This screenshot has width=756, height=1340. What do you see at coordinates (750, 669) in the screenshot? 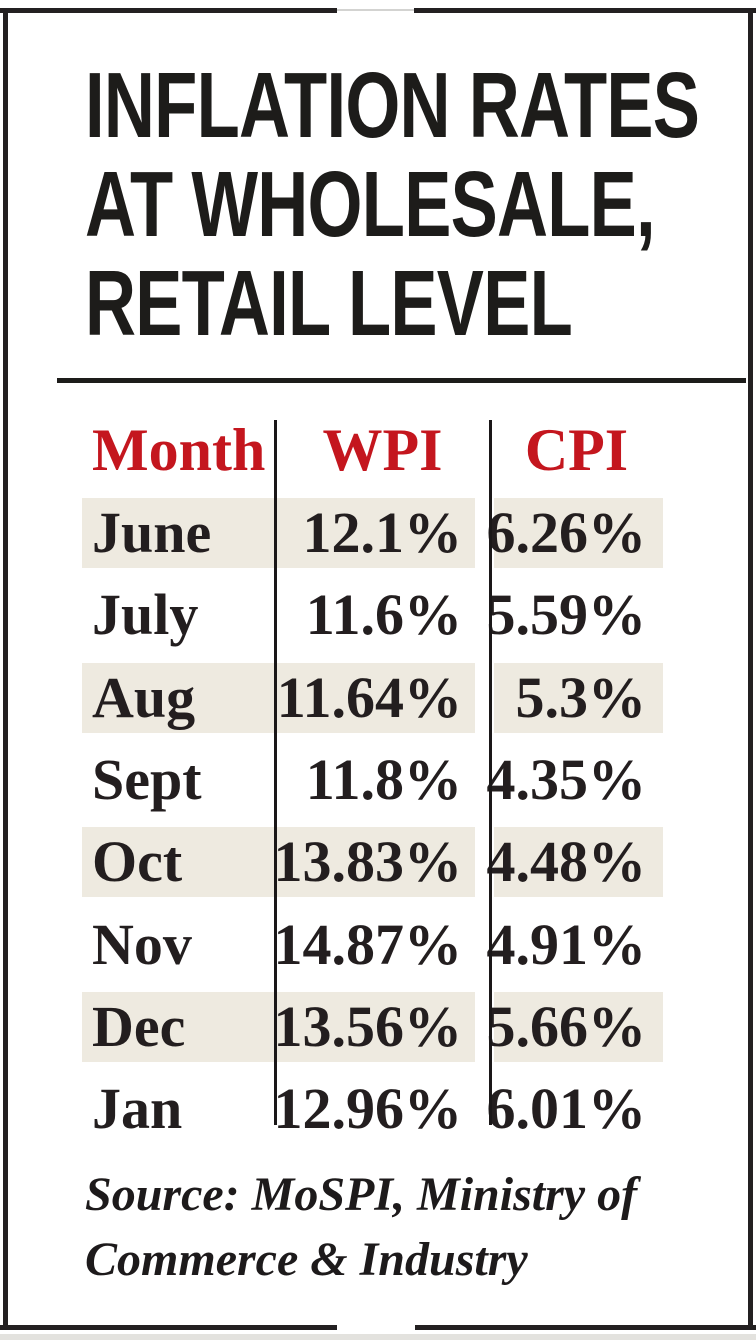
I see `right-border` at bounding box center [750, 669].